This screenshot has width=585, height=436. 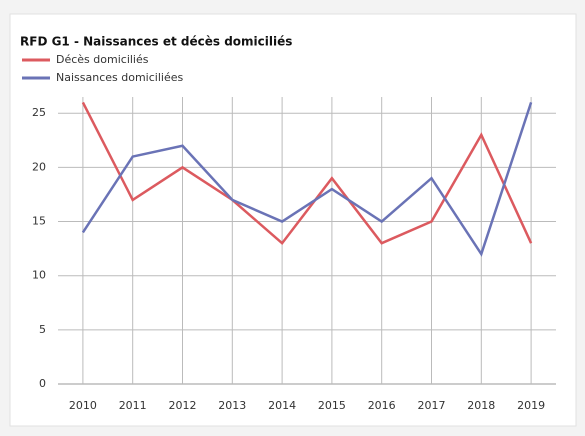 What do you see at coordinates (102, 59) in the screenshot?
I see `legend-label: Décès domiciliés` at bounding box center [102, 59].